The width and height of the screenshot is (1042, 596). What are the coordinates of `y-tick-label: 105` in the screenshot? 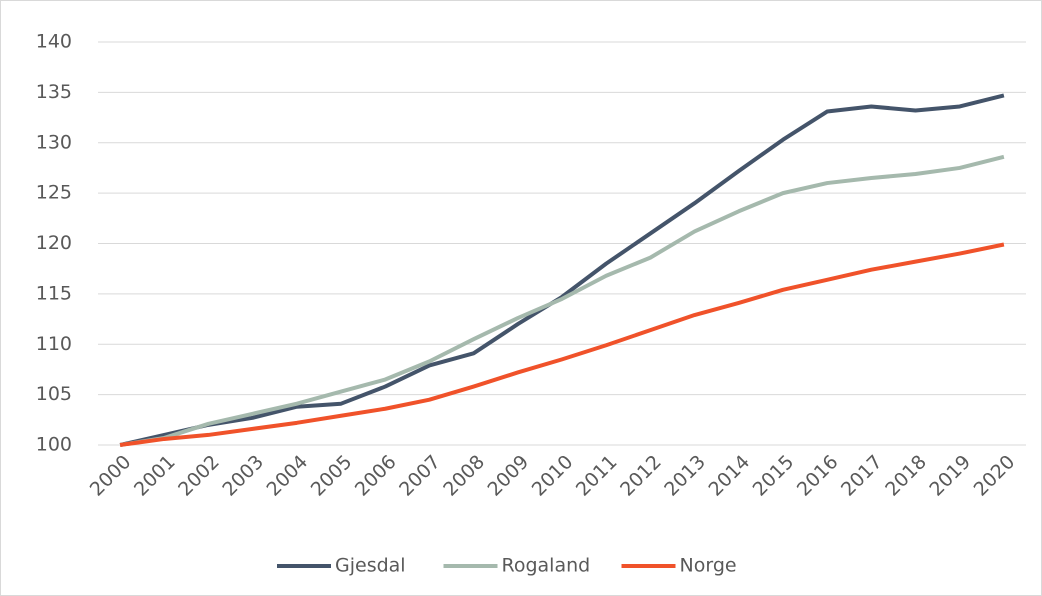 It's located at (54, 394).